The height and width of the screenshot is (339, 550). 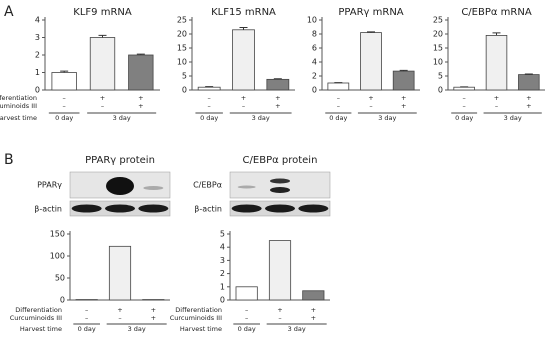 I want to click on y-tick-label: 3, so click(x=222, y=260).